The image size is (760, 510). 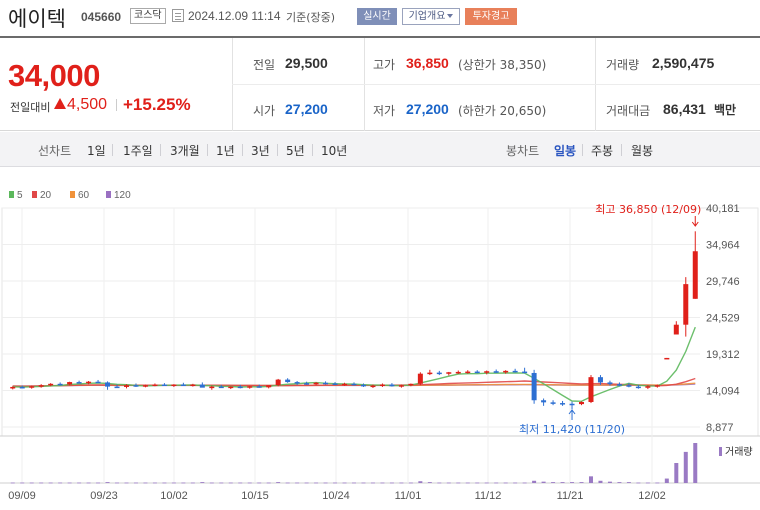 I want to click on period-5y: 5년, so click(x=295, y=151).